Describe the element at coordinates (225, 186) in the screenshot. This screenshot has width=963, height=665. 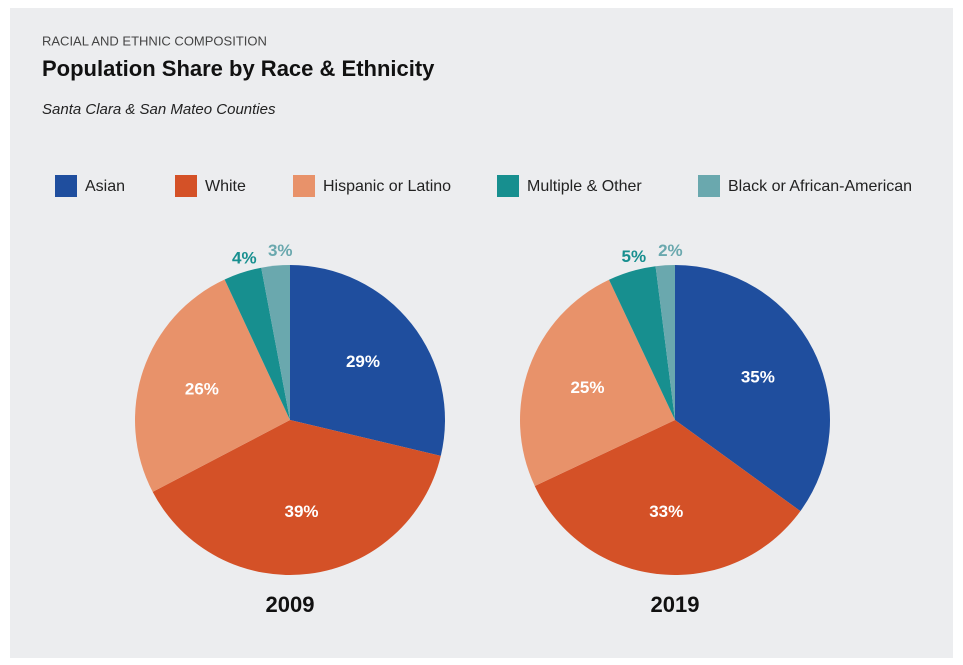
I see `legend-label: White` at that location.